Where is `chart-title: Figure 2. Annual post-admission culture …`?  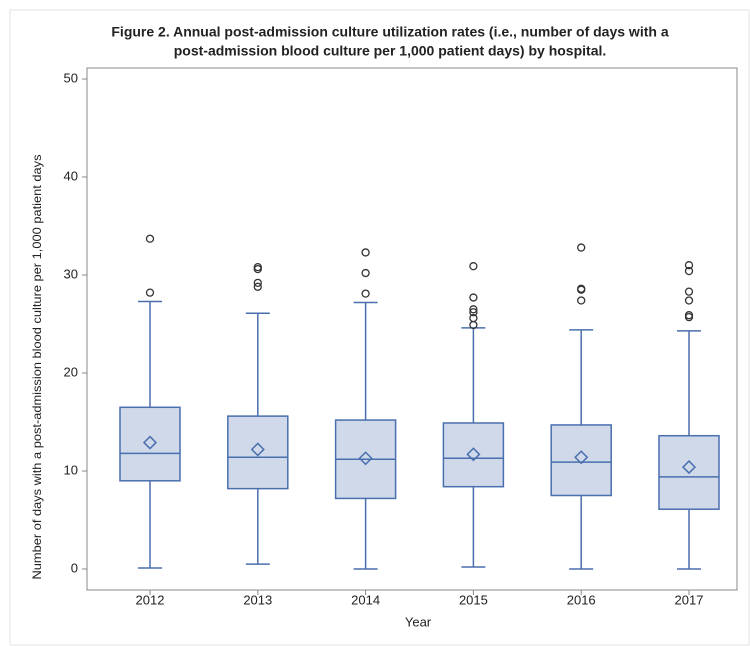 chart-title: Figure 2. Annual post-admission culture … is located at coordinates (389, 32).